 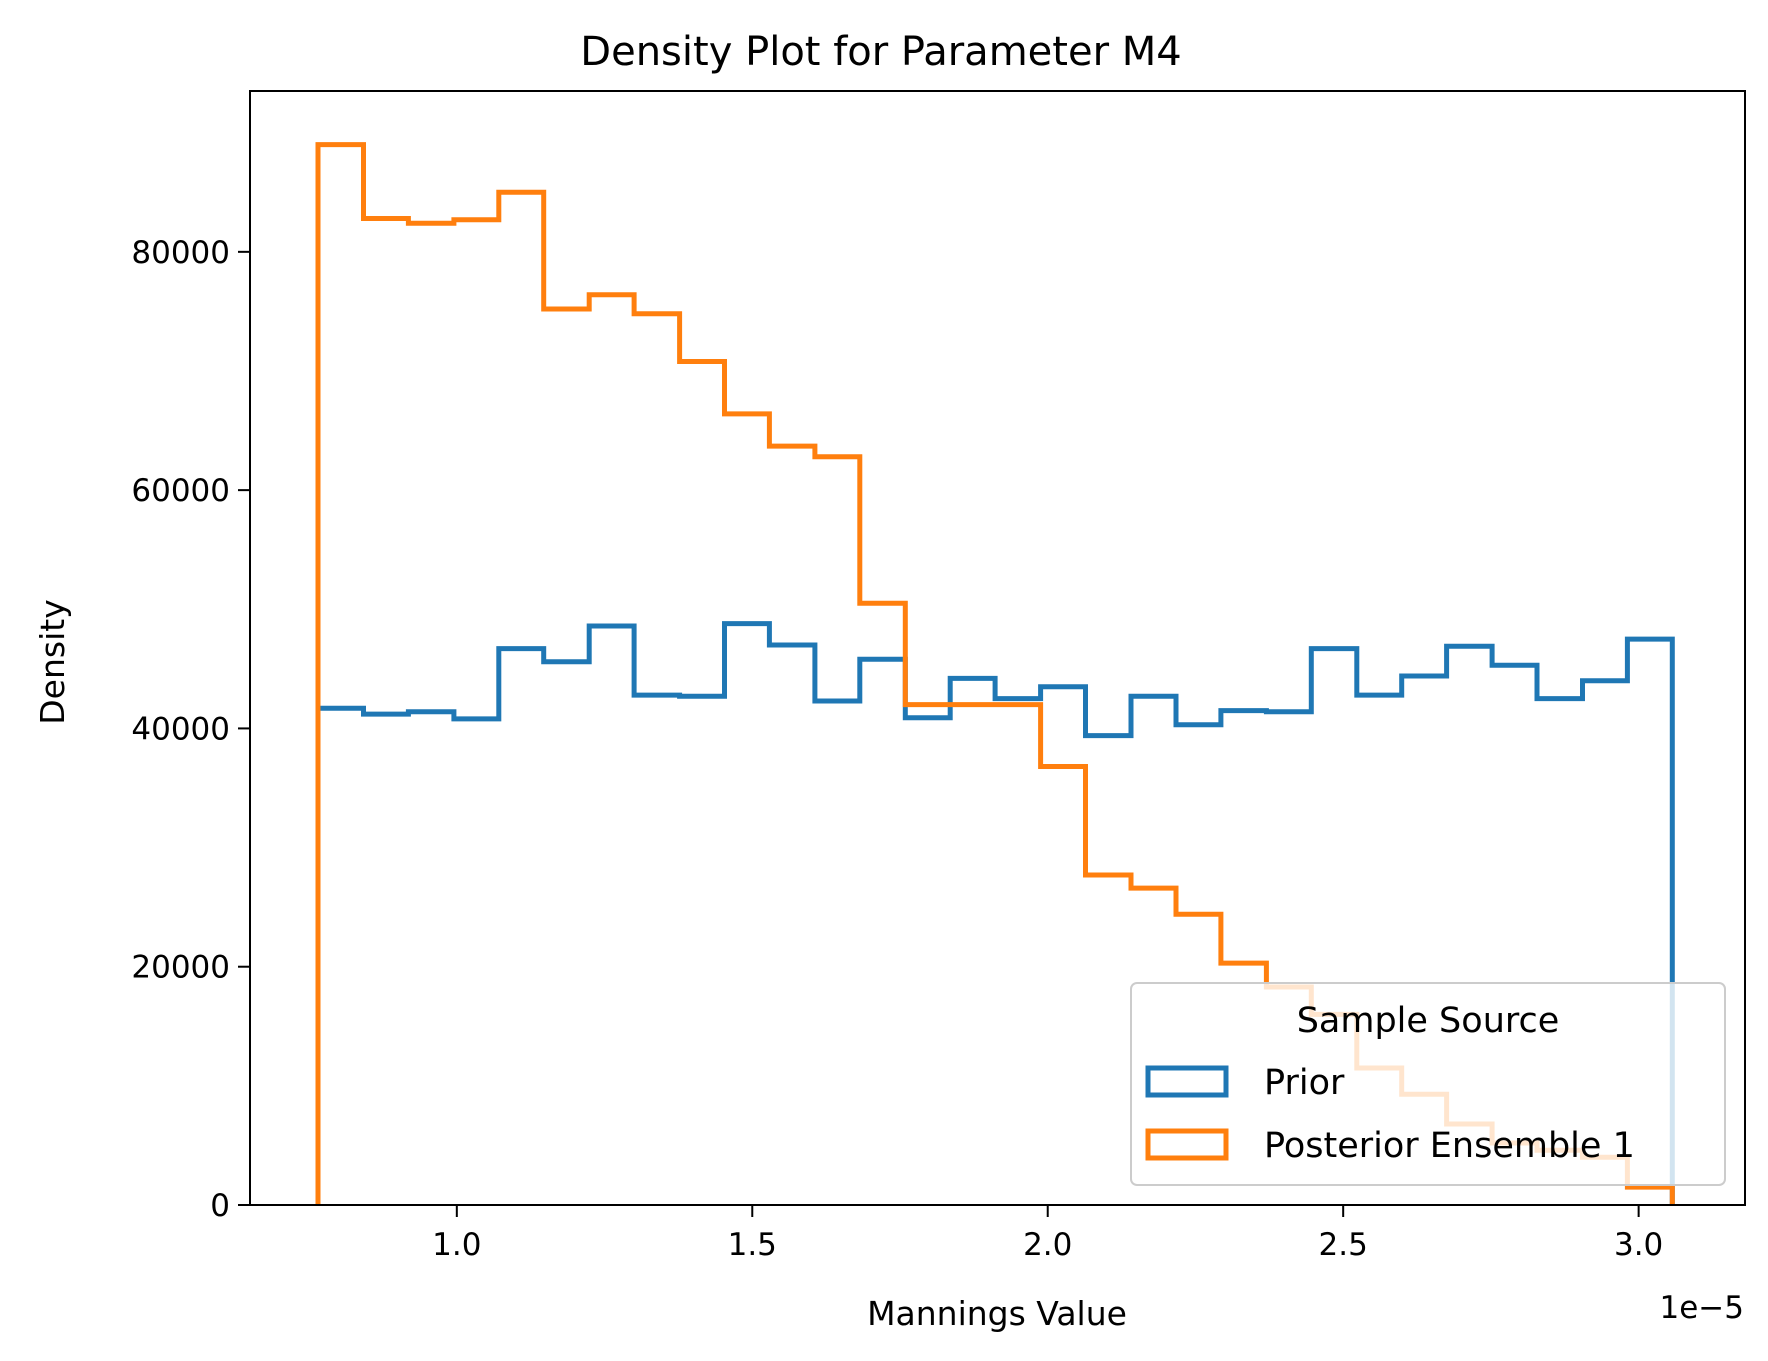 What do you see at coordinates (1343, 1245) in the screenshot?
I see `x-tick-label: 2.5` at bounding box center [1343, 1245].